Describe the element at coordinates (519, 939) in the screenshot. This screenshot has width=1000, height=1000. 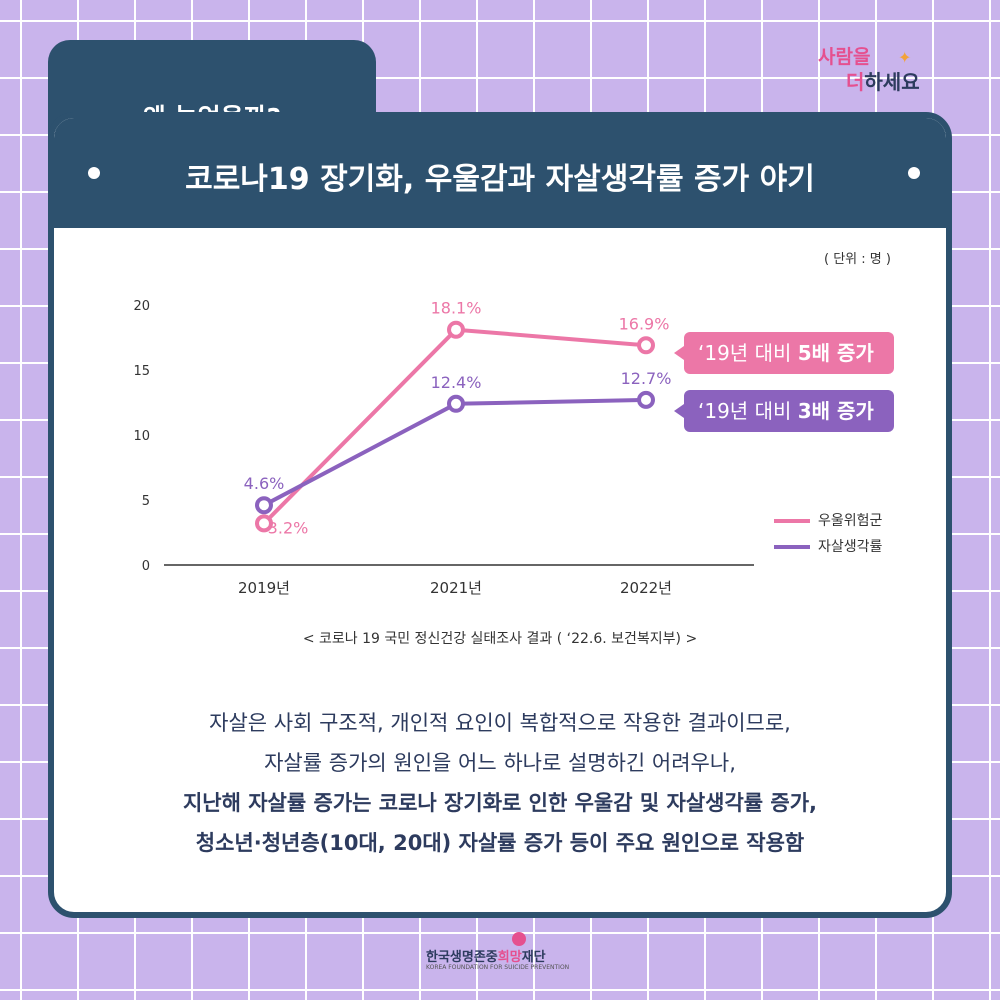
I see `foundation-logo-icon` at that location.